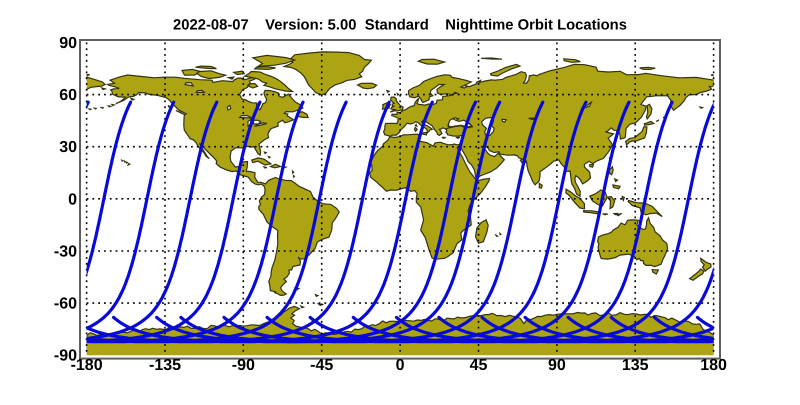 Image resolution: width=800 pixels, height=405 pixels. Describe the element at coordinates (635, 365) in the screenshot. I see `svg-text: 135` at that location.